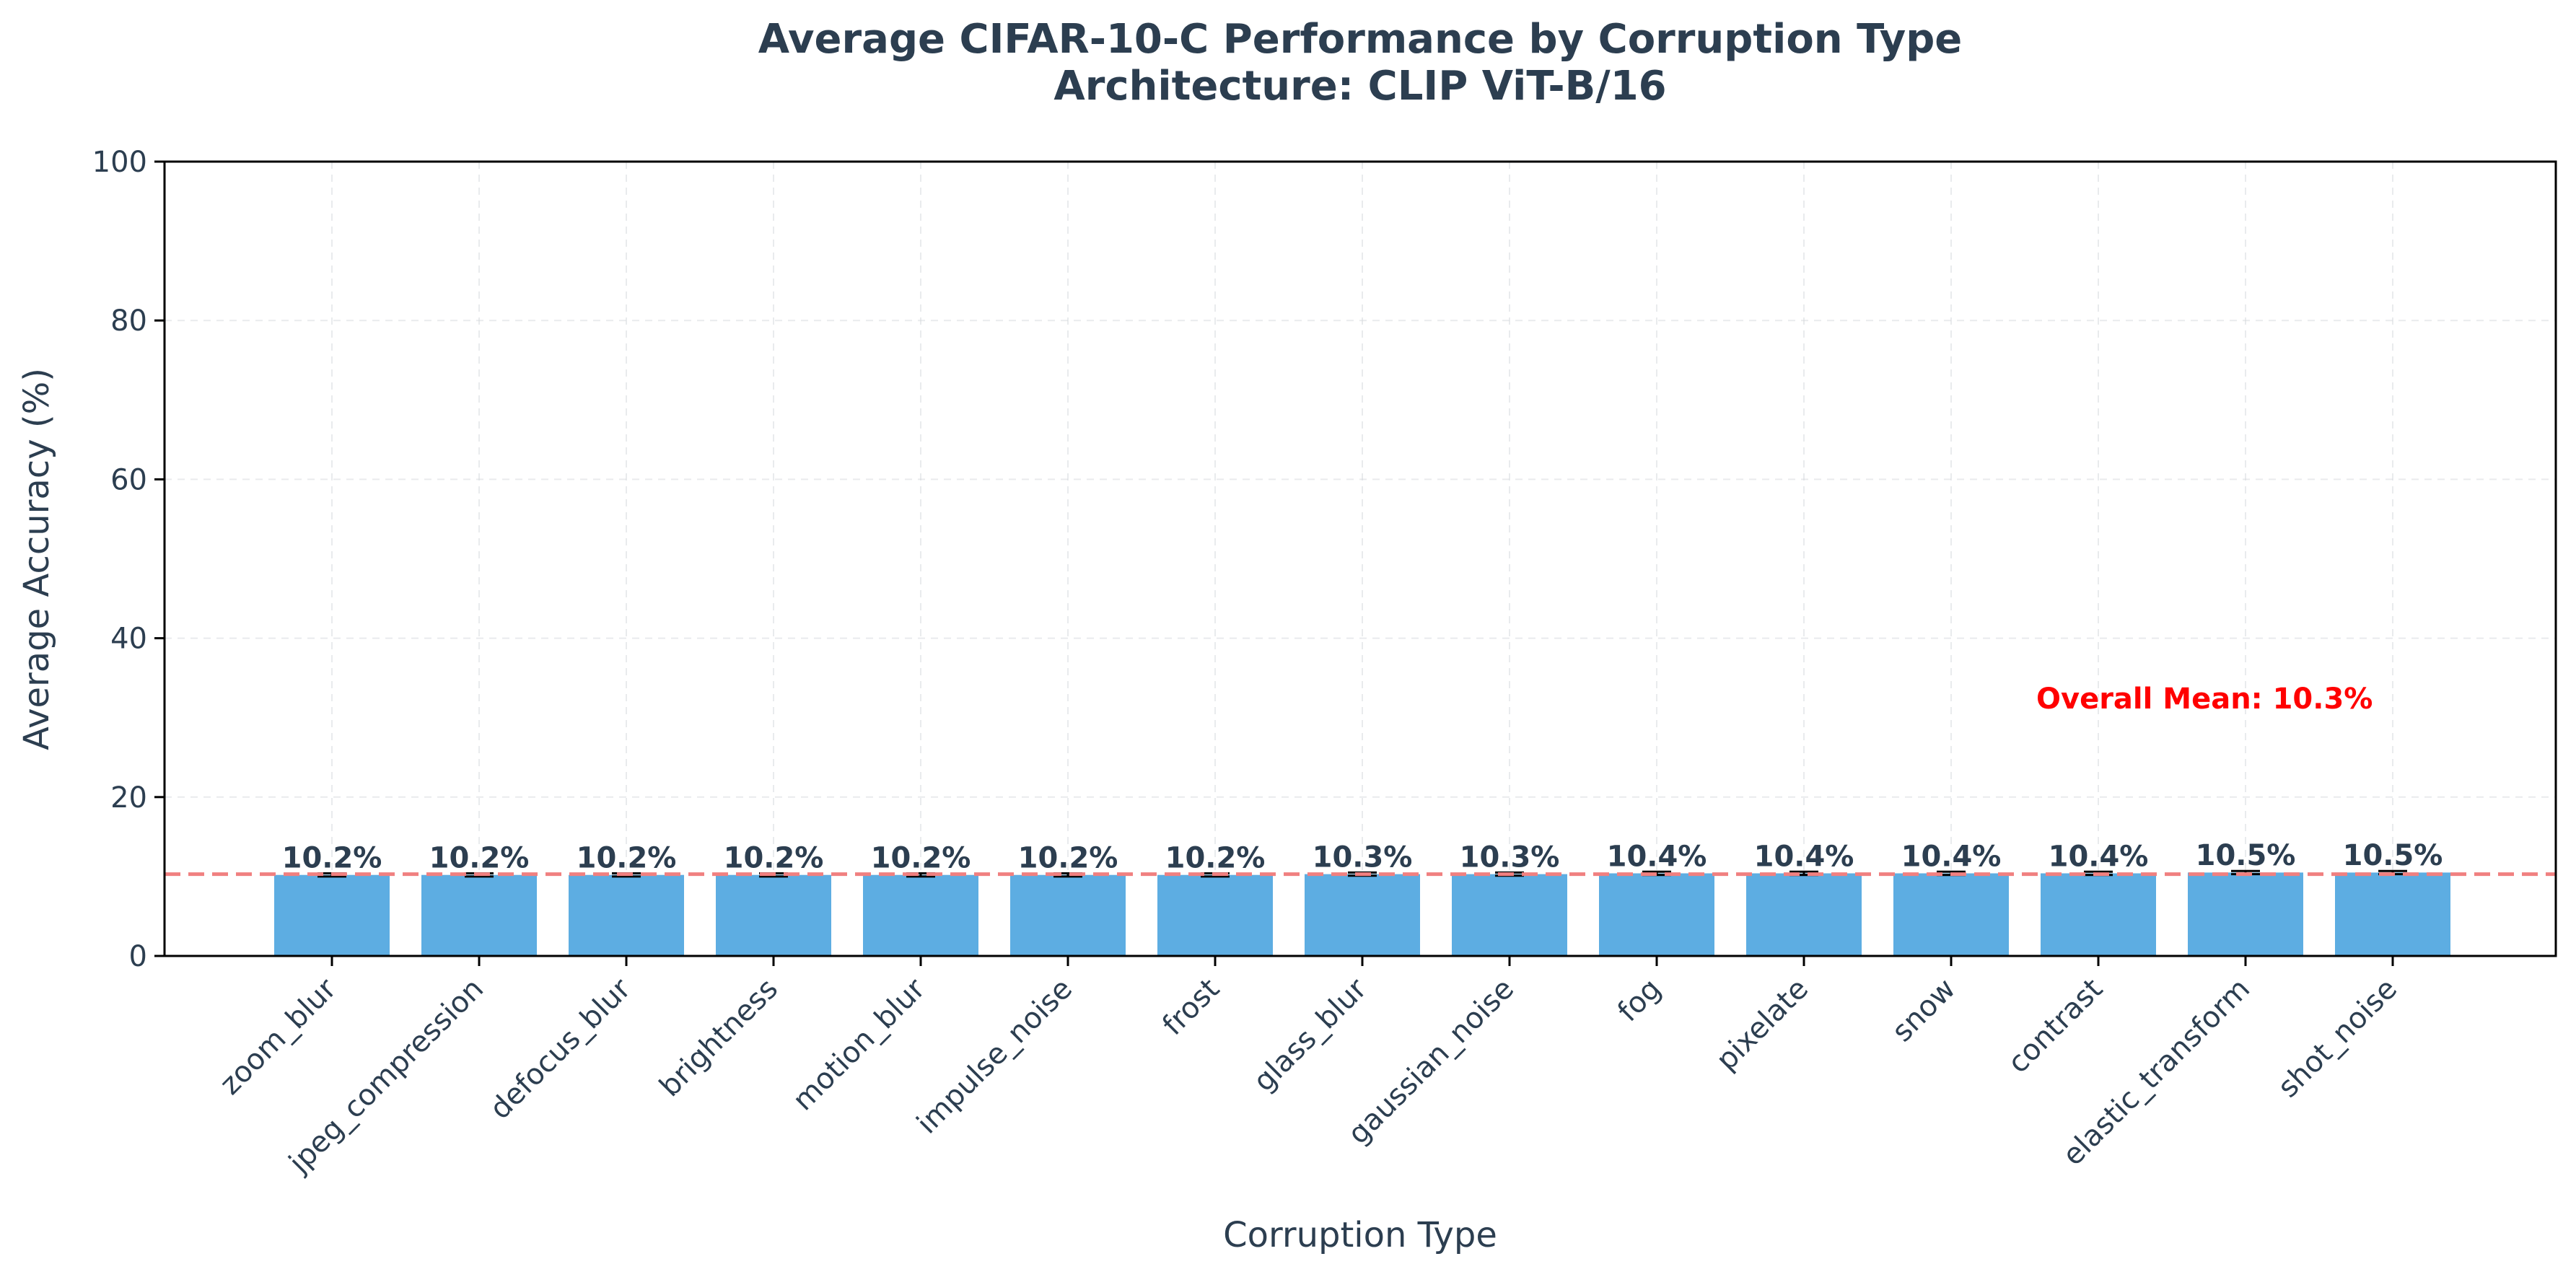 This screenshot has width=2576, height=1277. Describe the element at coordinates (1639, 1001) in the screenshot. I see `x-tick-label: fog` at that location.